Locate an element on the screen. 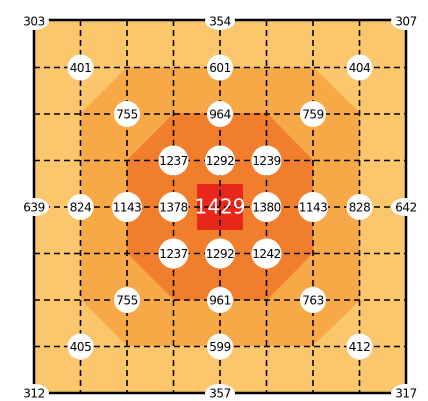 The image size is (428, 401). value-label: 961 is located at coordinates (219, 301).